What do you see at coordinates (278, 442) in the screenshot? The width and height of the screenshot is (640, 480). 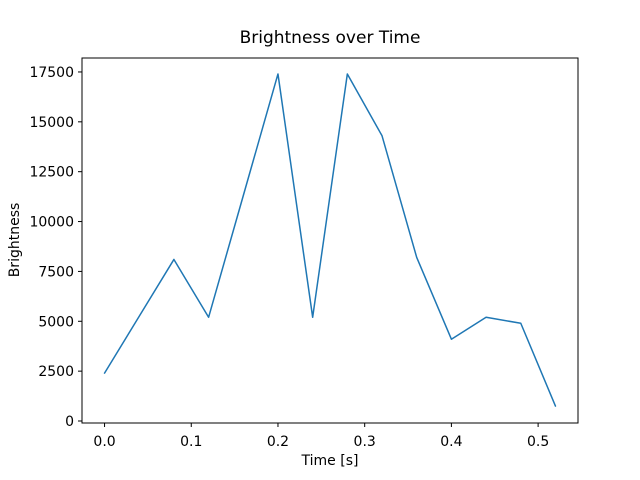 I see `x-tick-label: 0.2` at bounding box center [278, 442].